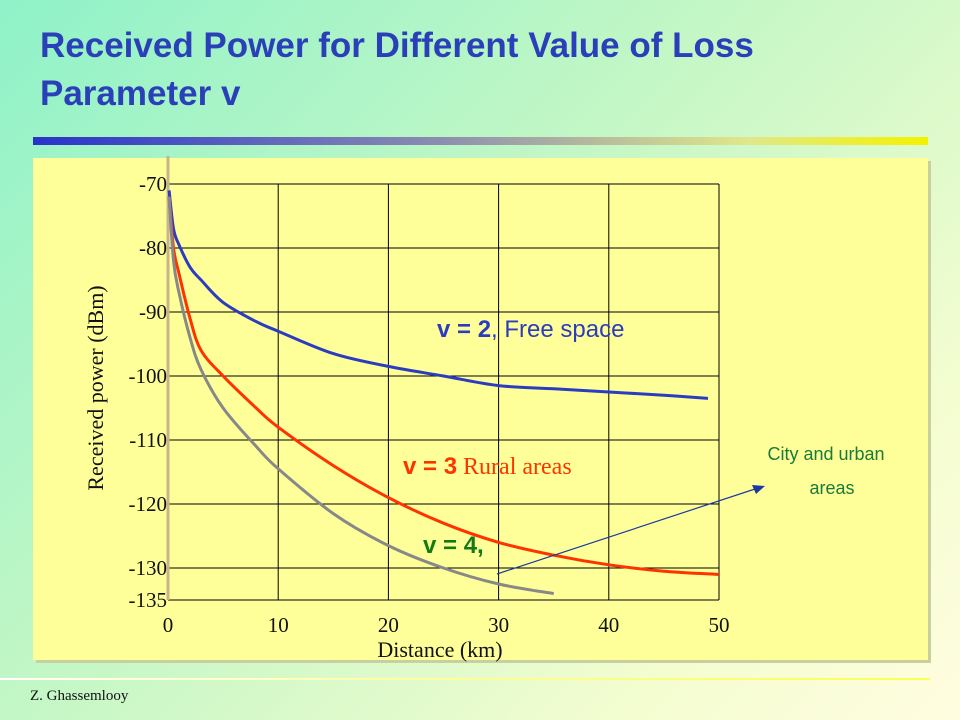  I want to click on y-tick-label-4: -110, so click(148, 440).